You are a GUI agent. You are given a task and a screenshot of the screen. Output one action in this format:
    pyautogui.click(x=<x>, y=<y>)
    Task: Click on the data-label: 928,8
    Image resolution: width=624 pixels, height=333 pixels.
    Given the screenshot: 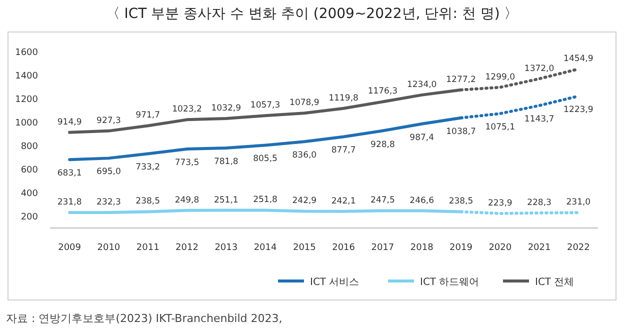 What is the action you would take?
    pyautogui.click(x=382, y=145)
    